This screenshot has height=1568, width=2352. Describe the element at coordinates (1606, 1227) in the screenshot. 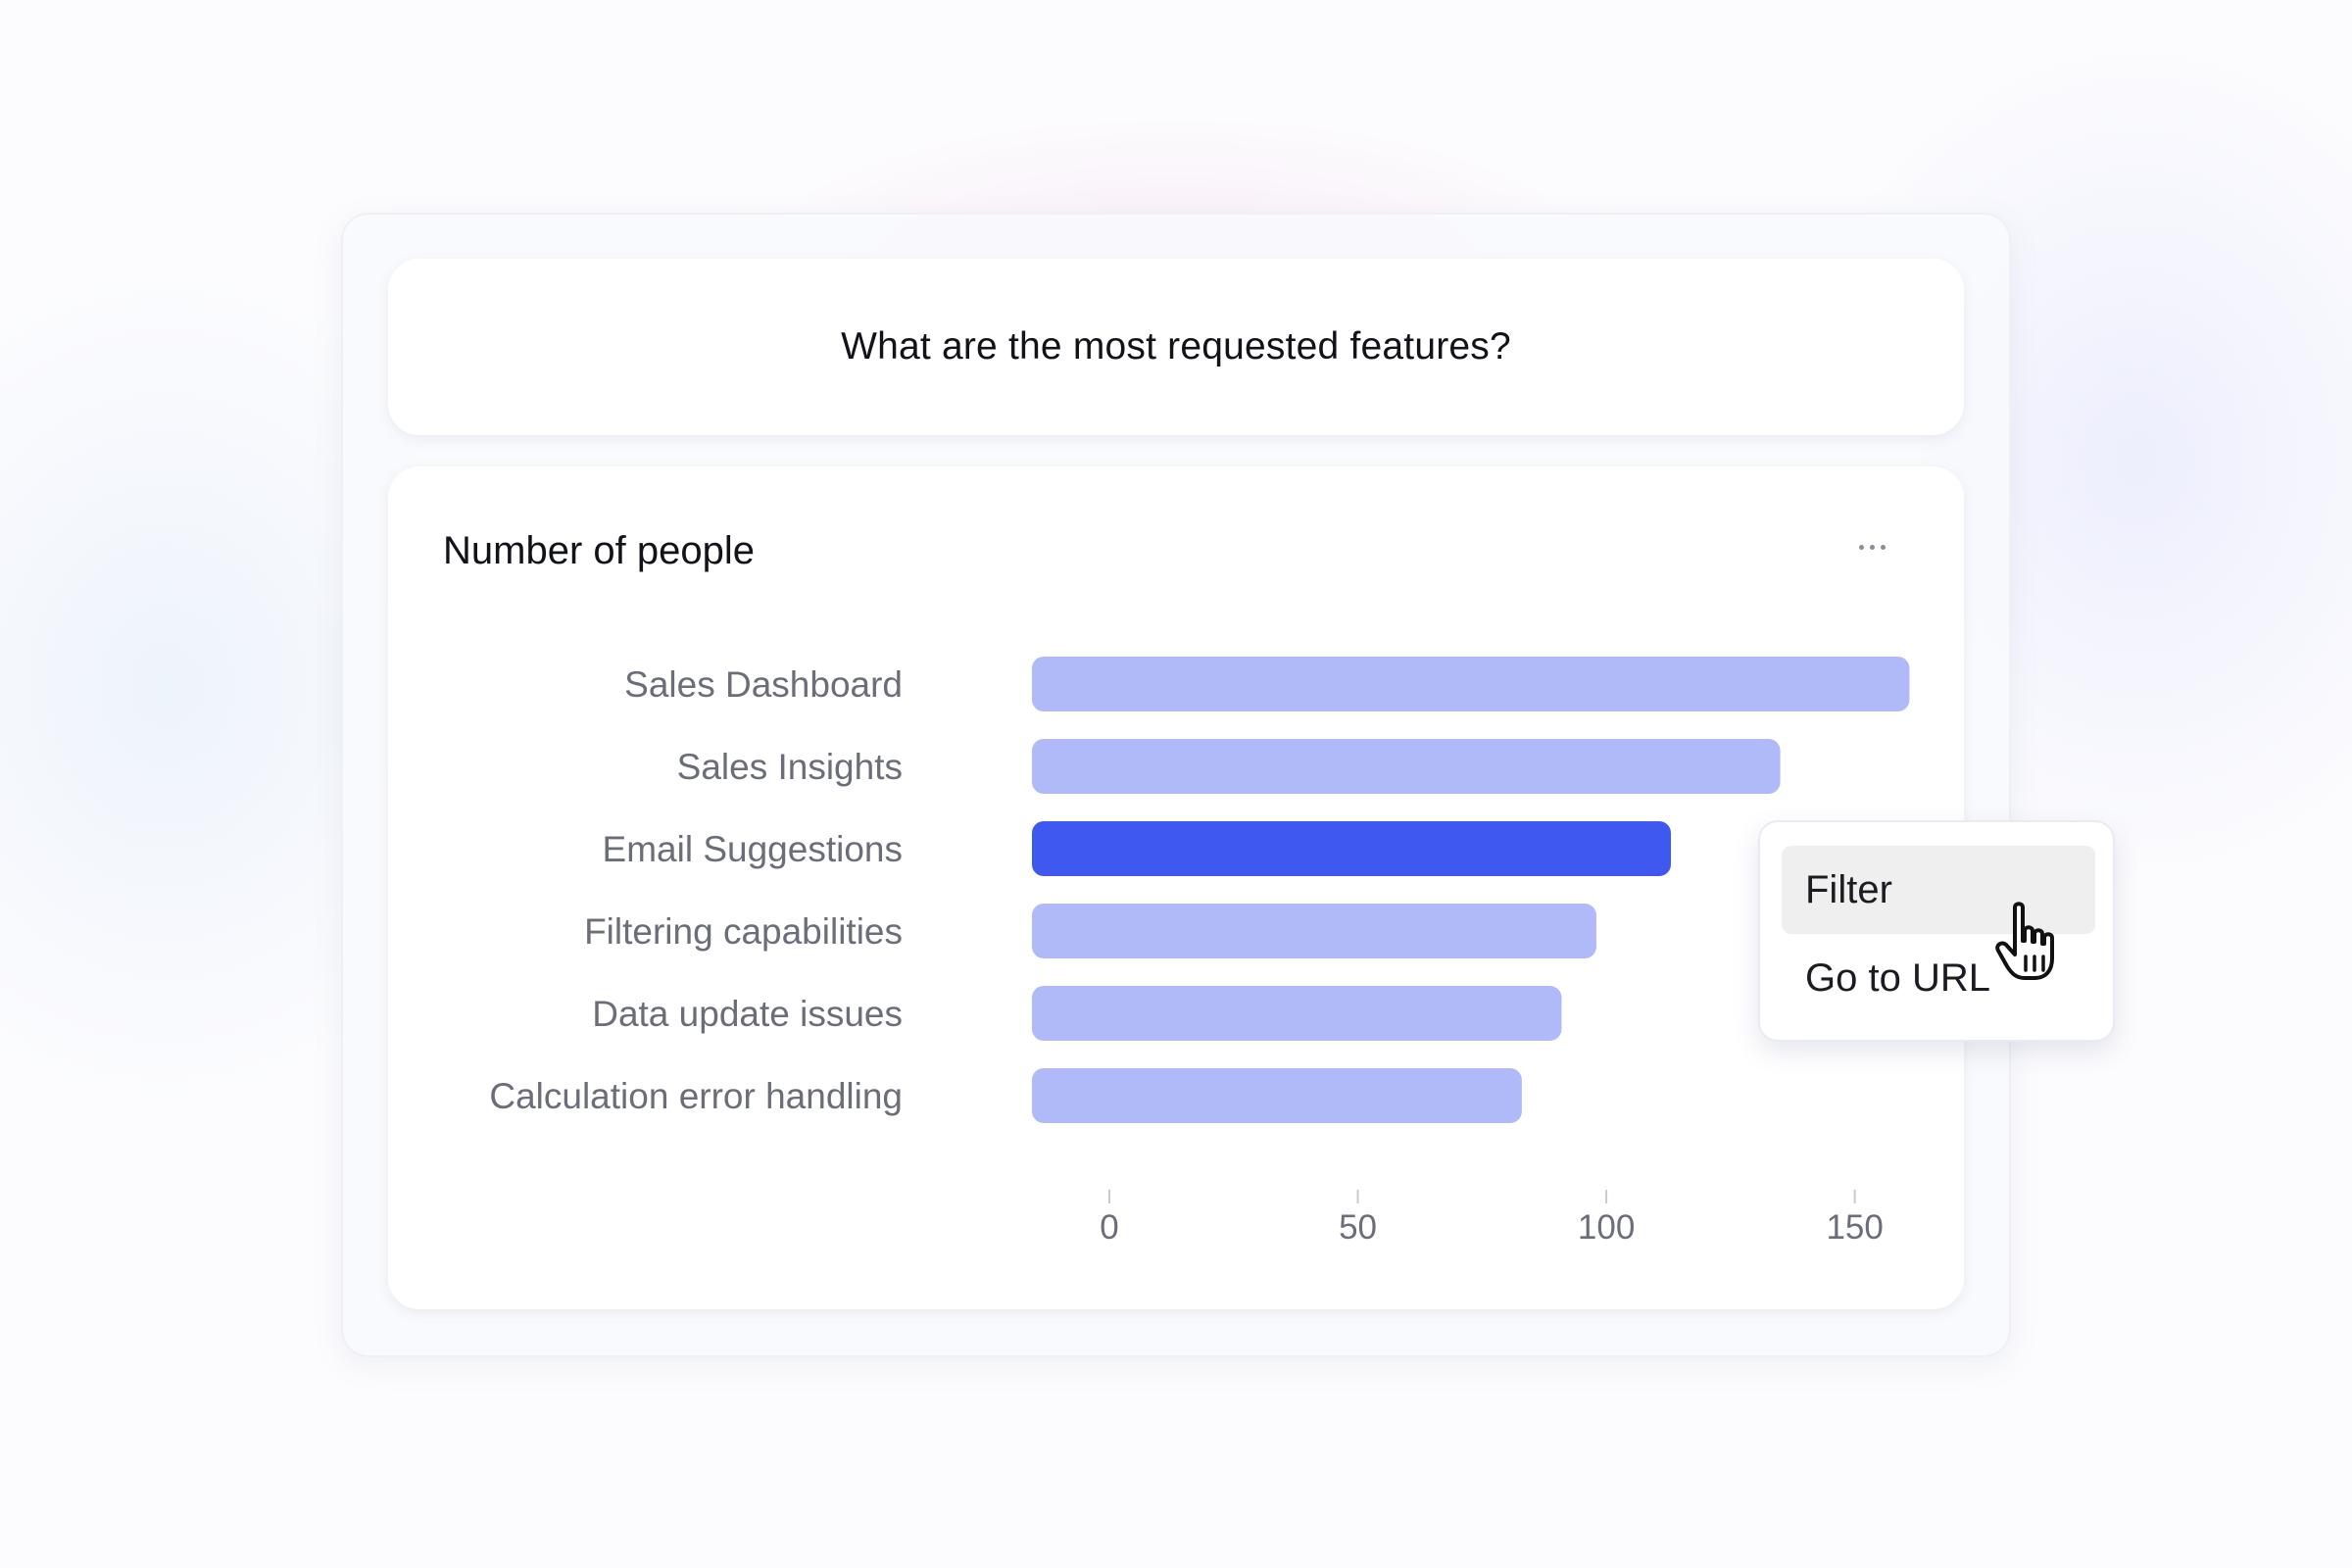

I see `x-tick-label: 100` at that location.